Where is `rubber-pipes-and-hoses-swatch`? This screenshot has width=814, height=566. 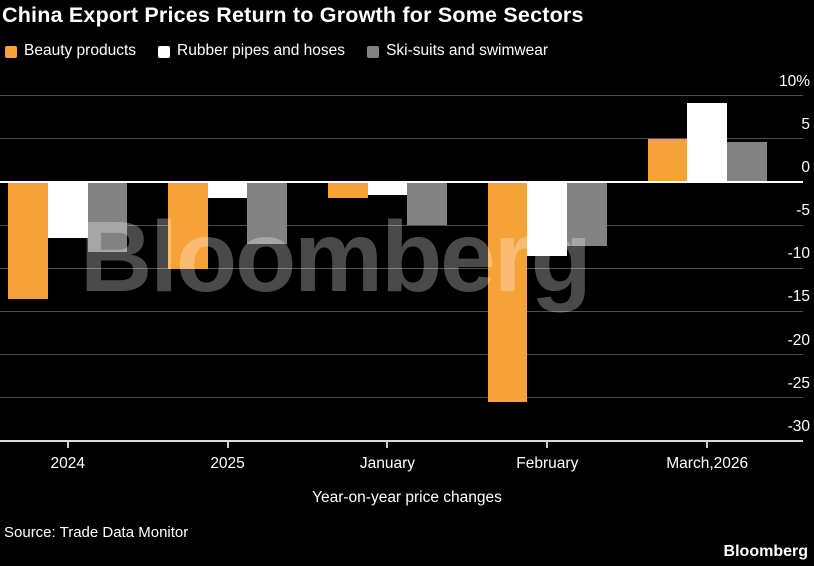
rubber-pipes-and-hoses-swatch is located at coordinates (164, 51).